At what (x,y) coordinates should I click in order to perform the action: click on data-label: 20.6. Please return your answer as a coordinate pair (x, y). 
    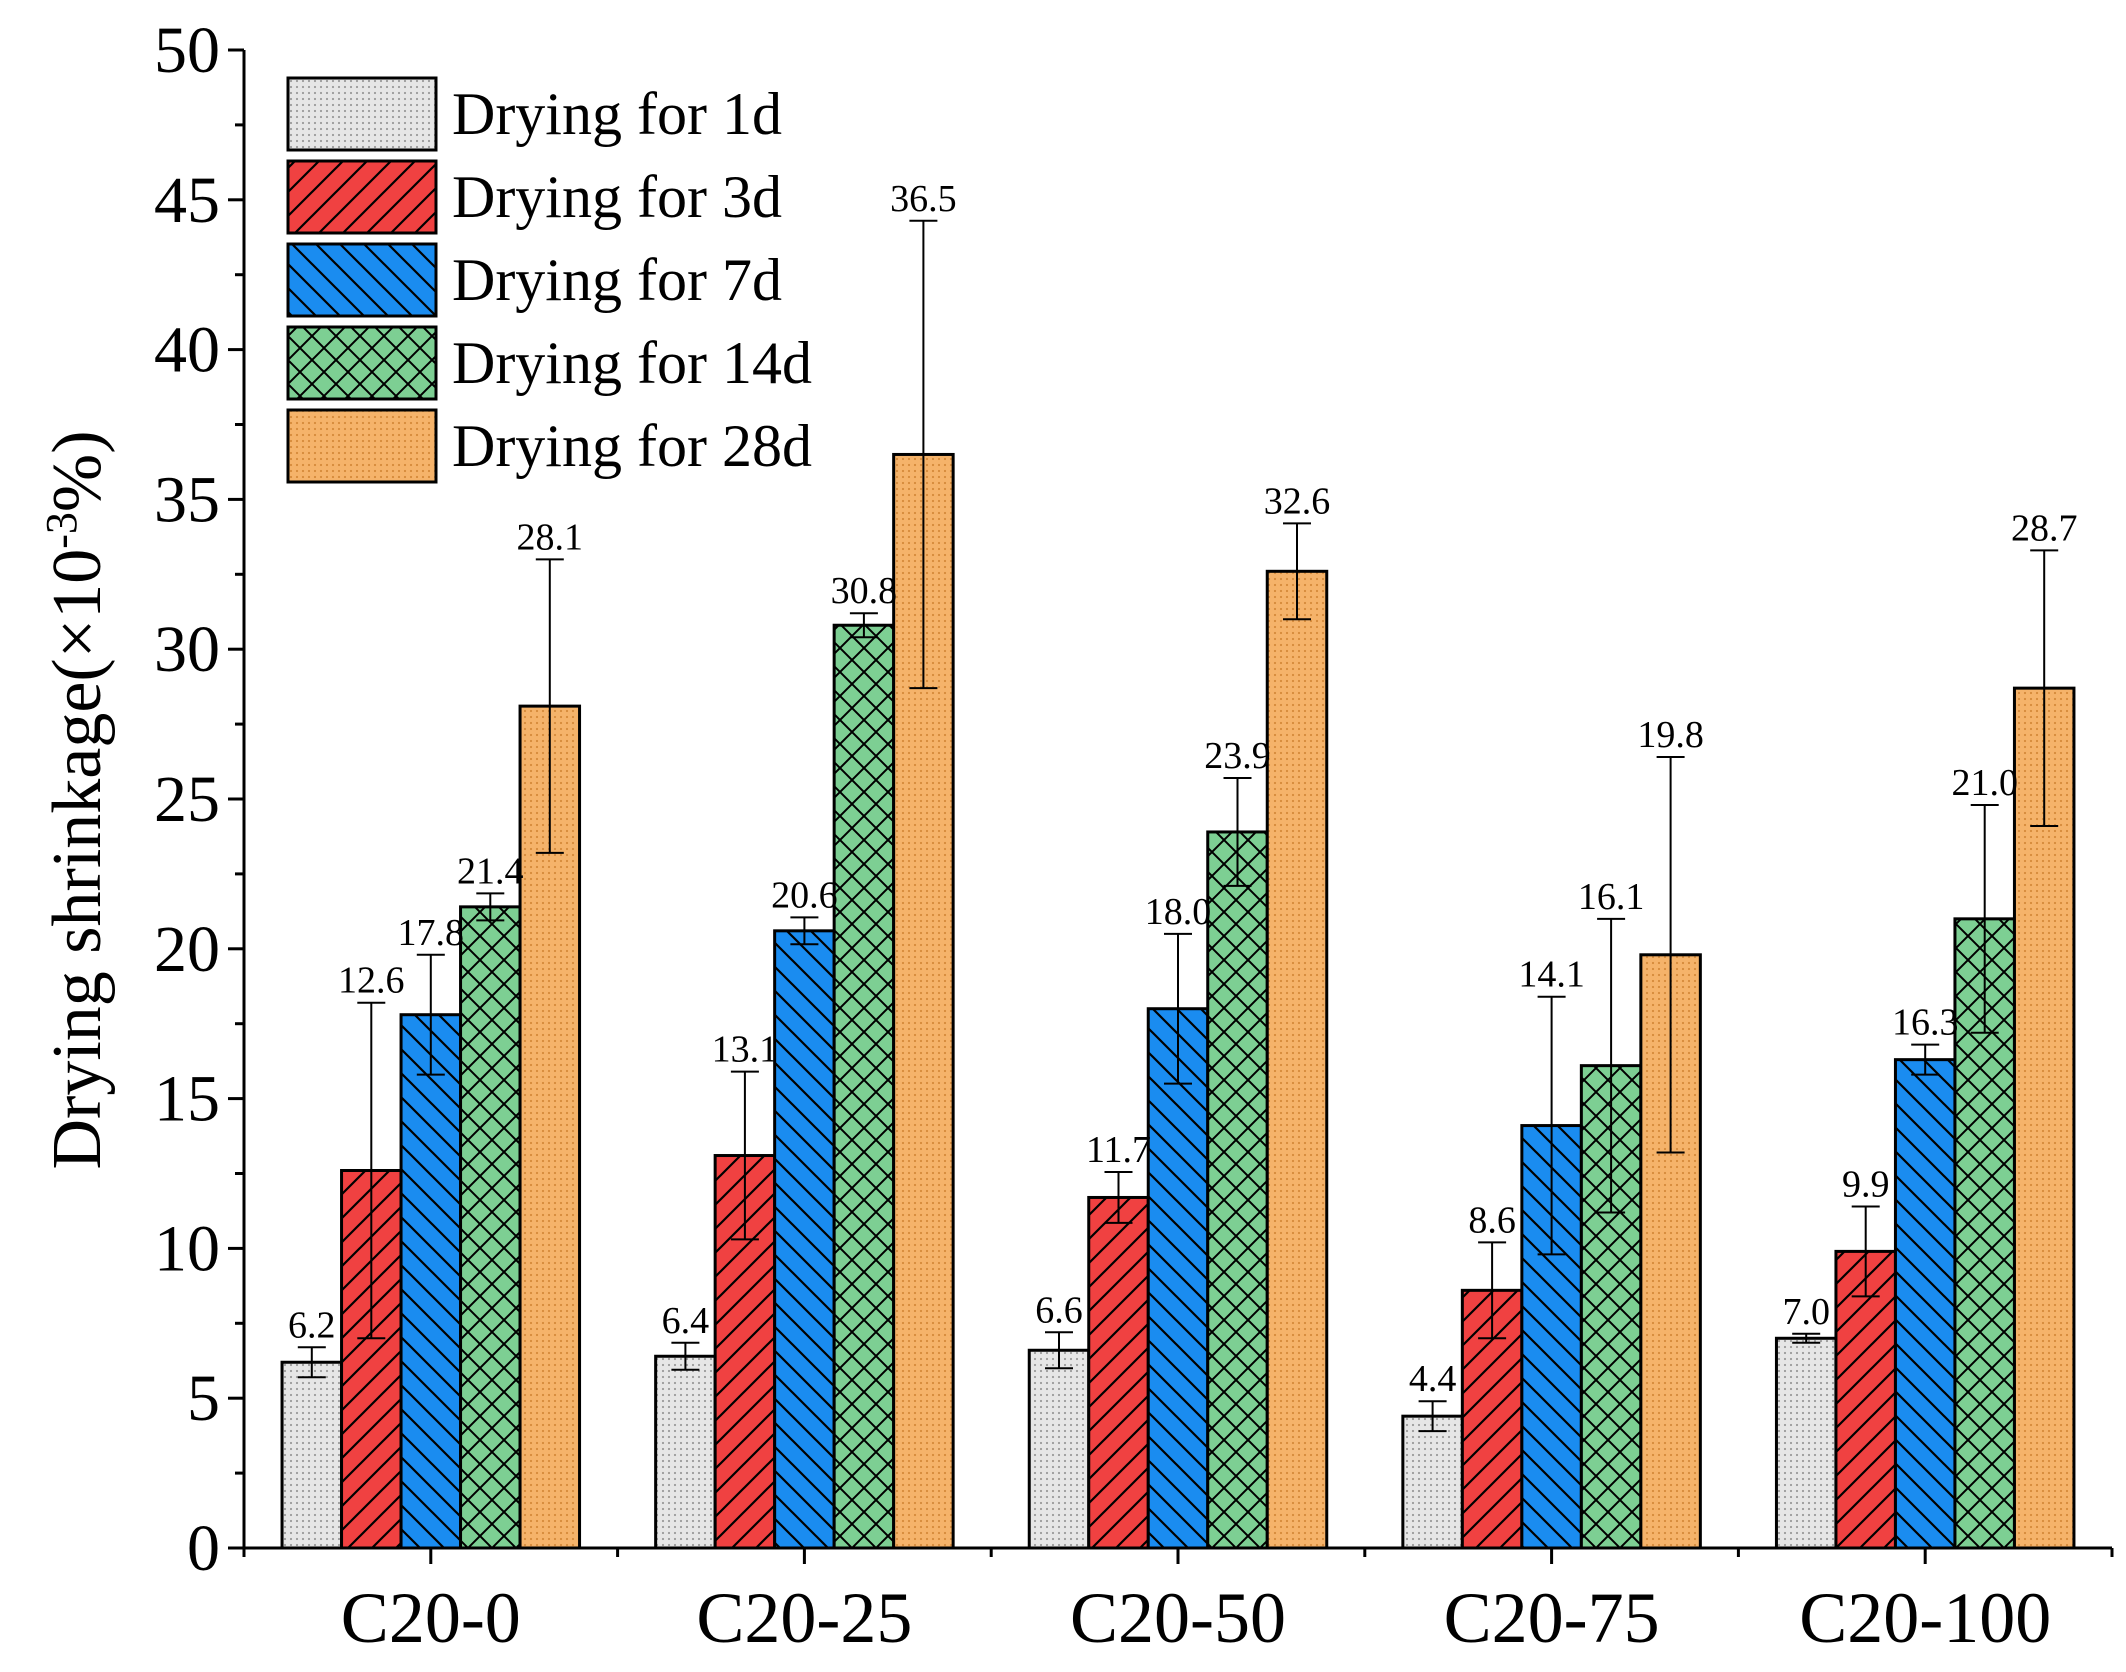
    Looking at the image, I should click on (804, 895).